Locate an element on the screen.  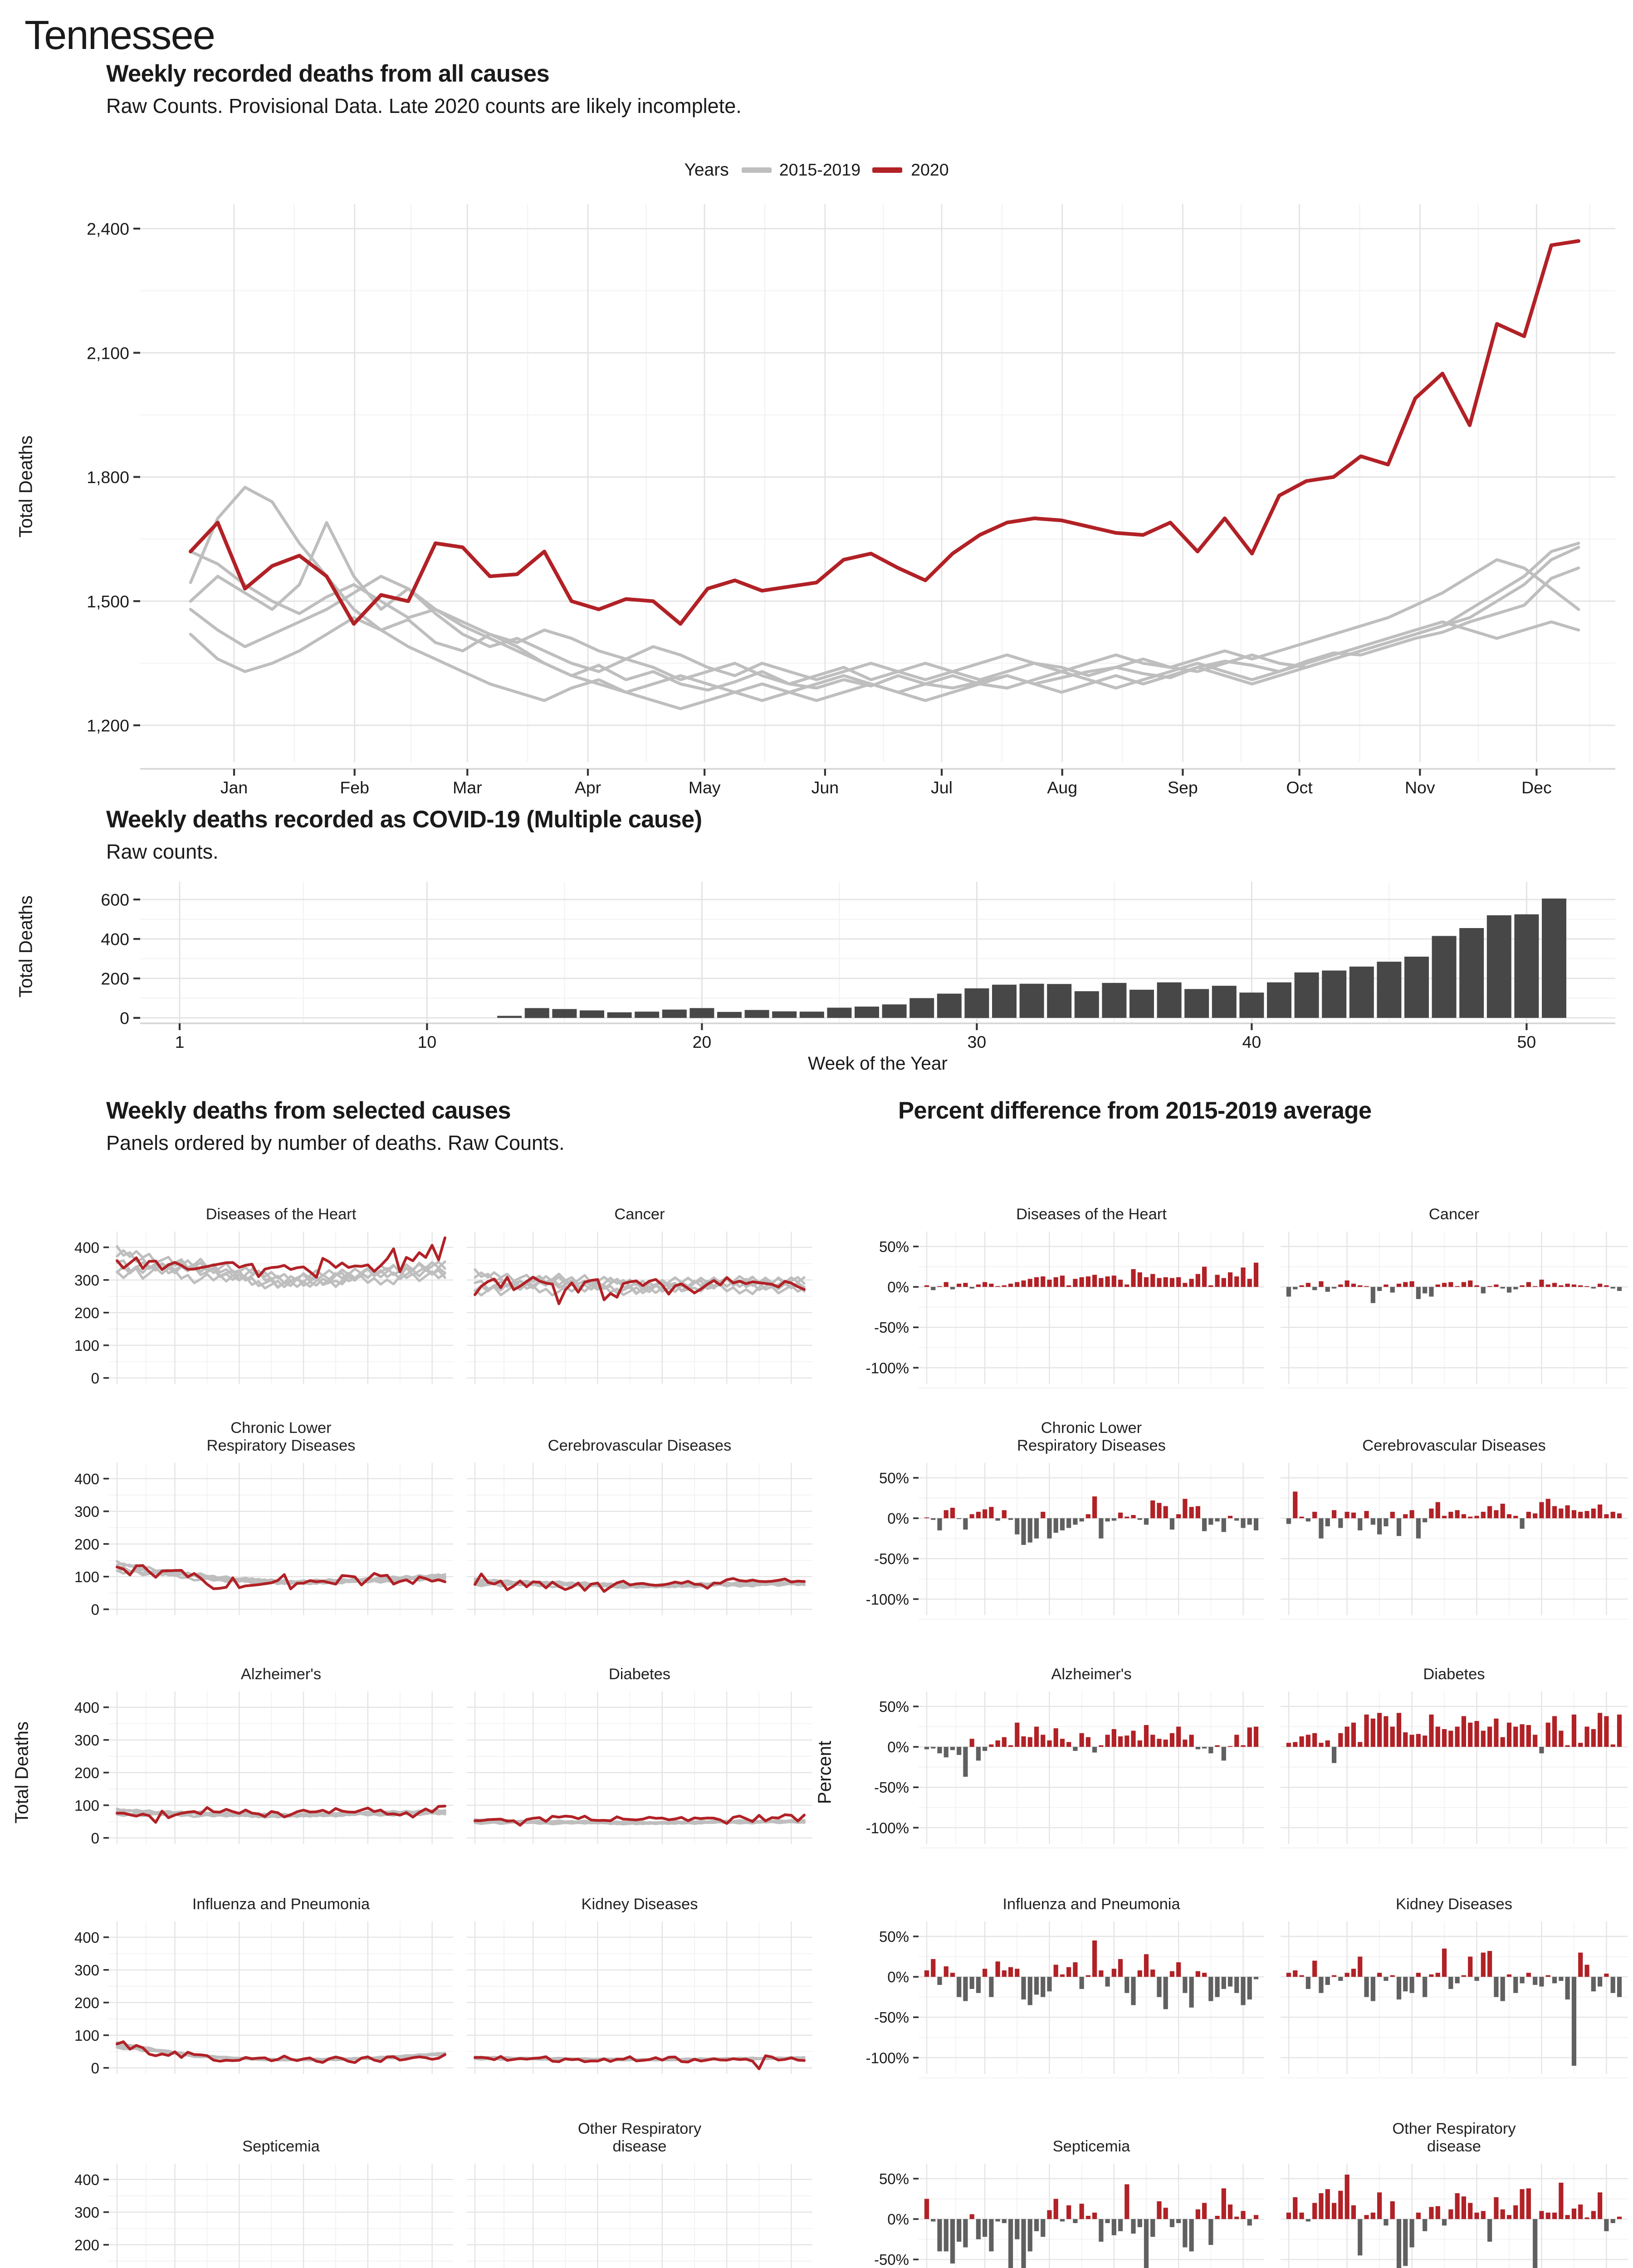
panel-line-2020 is located at coordinates (281, 2052).